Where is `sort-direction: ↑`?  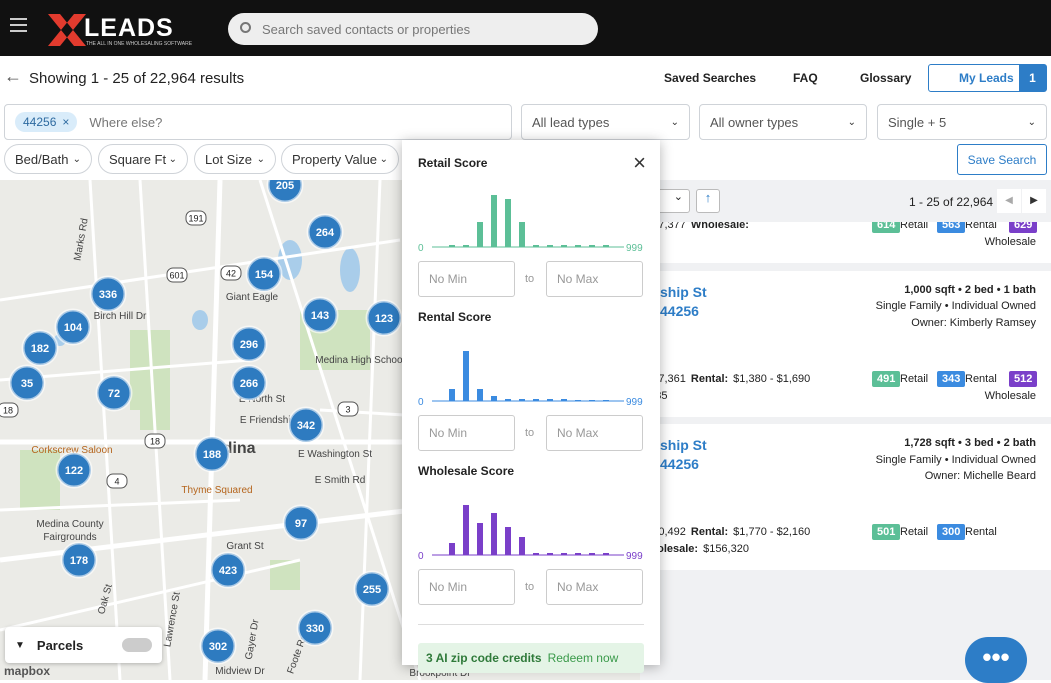
sort-direction: ↑ is located at coordinates (708, 201).